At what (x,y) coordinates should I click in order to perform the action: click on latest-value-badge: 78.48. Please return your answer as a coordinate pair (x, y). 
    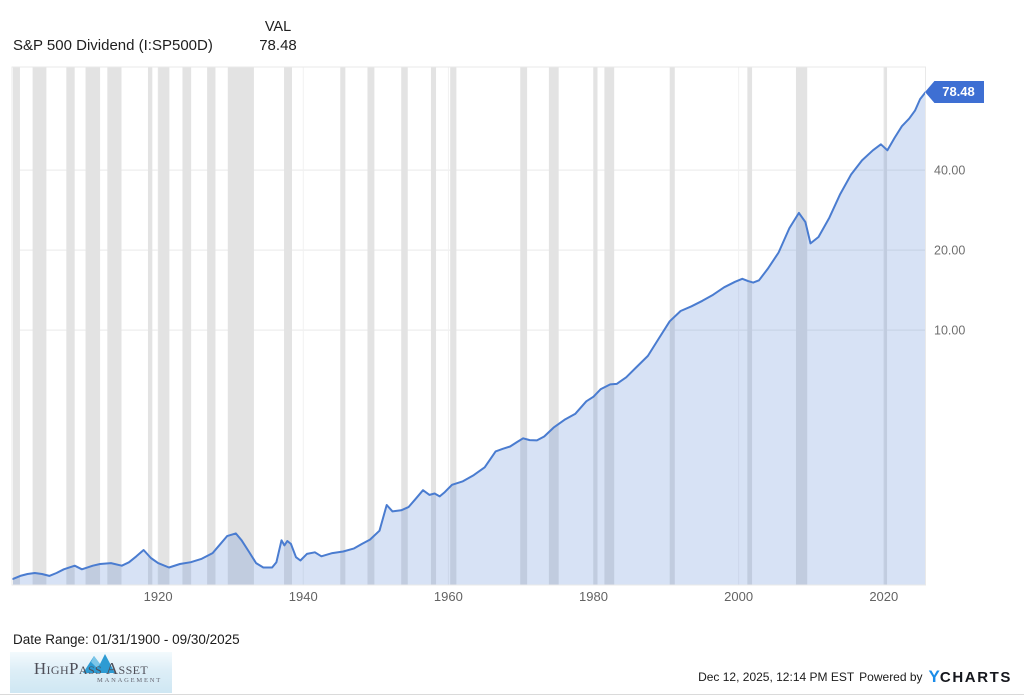
    Looking at the image, I should click on (954, 92).